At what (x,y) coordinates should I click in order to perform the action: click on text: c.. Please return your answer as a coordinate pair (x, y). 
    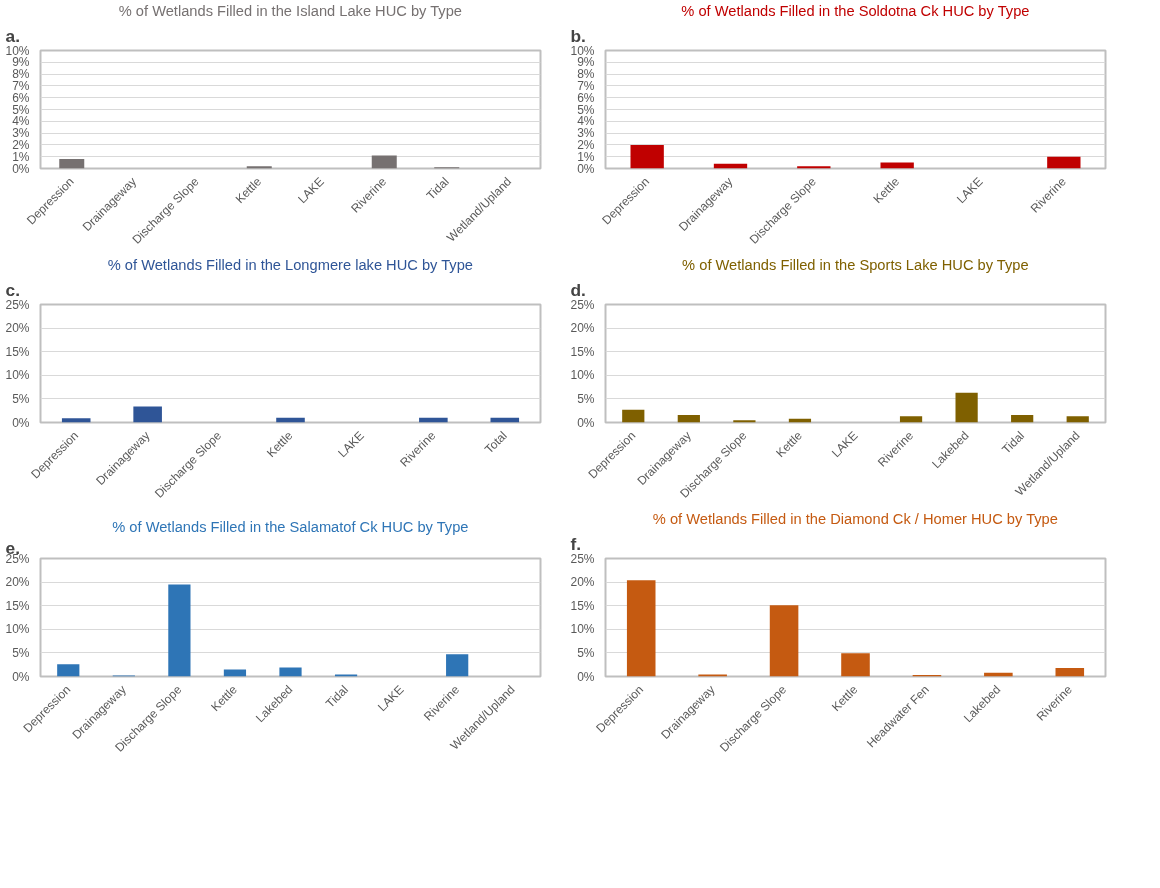
    Looking at the image, I should click on (12, 289).